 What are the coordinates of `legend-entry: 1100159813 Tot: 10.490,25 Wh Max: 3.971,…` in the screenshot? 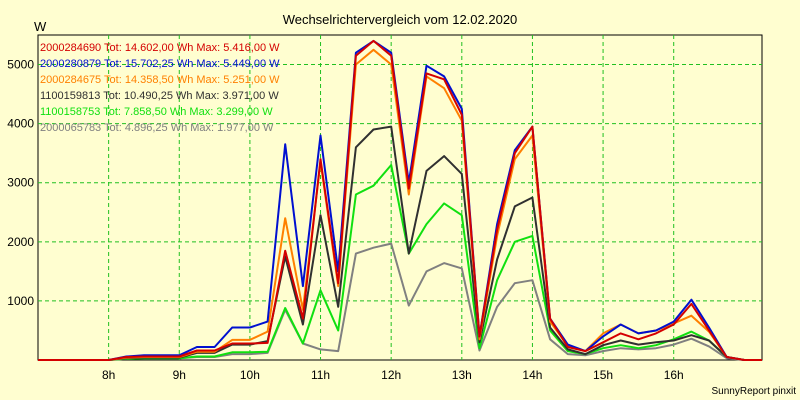 It's located at (159, 96).